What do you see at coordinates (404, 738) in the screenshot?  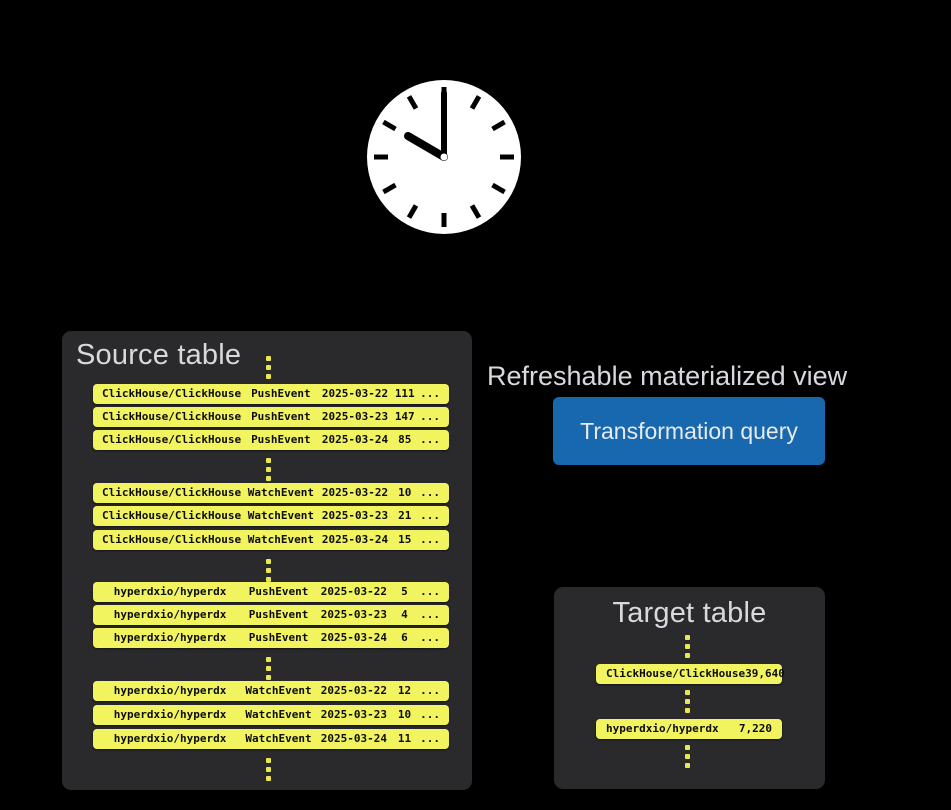 I see `cell-count: 11` at bounding box center [404, 738].